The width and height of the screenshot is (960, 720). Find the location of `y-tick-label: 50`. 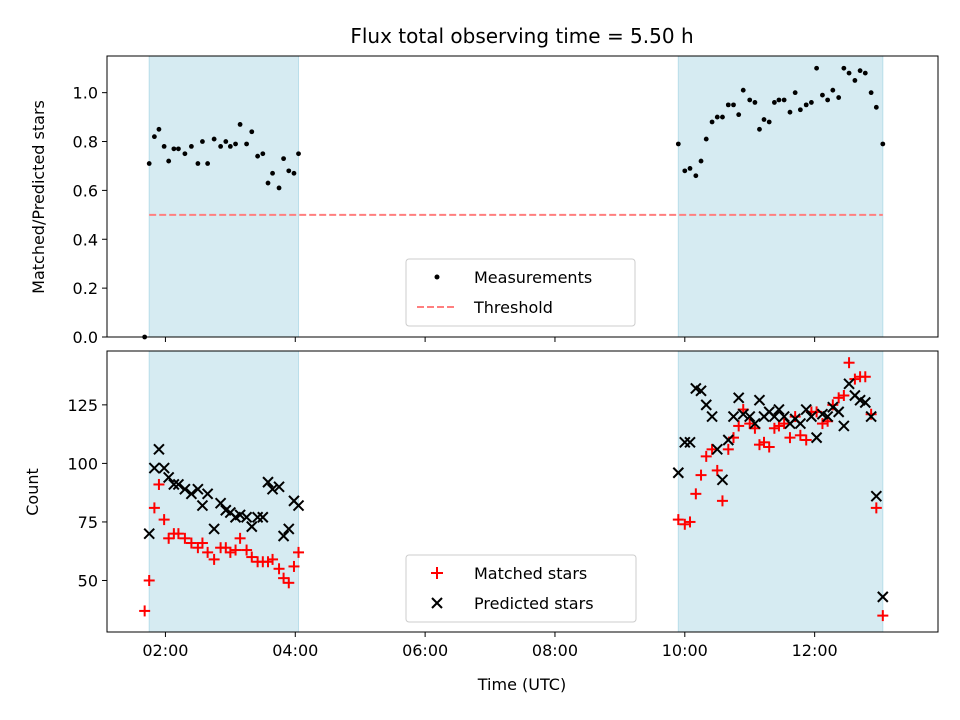

y-tick-label: 50 is located at coordinates (88, 580).